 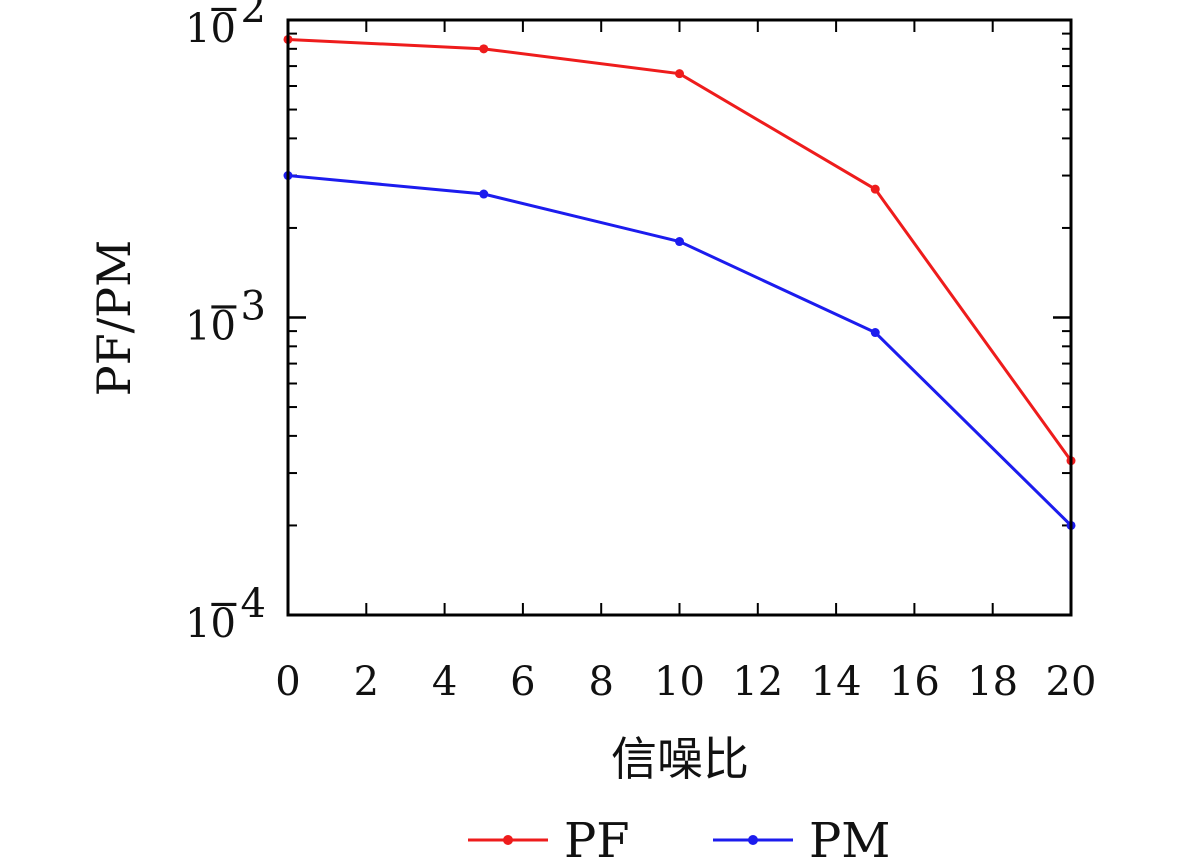 I want to click on x-tick-label: 0, so click(x=287, y=682).